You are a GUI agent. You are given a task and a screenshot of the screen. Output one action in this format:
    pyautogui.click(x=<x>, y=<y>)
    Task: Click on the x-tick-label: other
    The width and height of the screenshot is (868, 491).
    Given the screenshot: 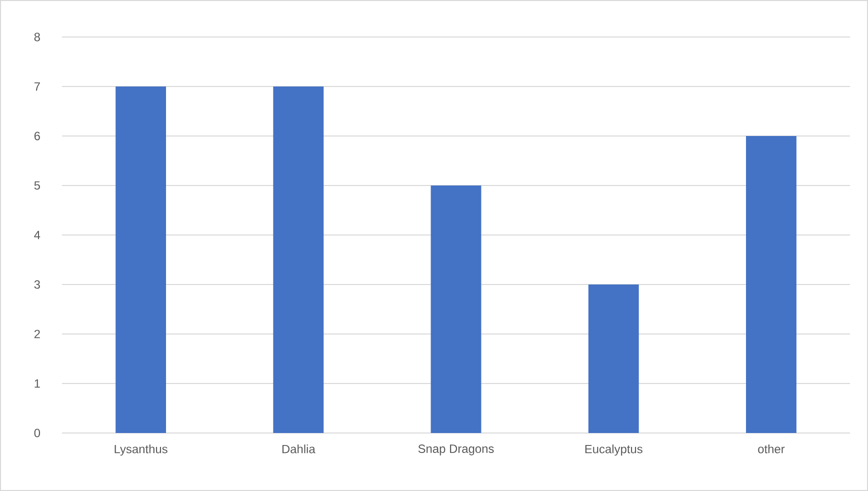 What is the action you would take?
    pyautogui.click(x=771, y=449)
    